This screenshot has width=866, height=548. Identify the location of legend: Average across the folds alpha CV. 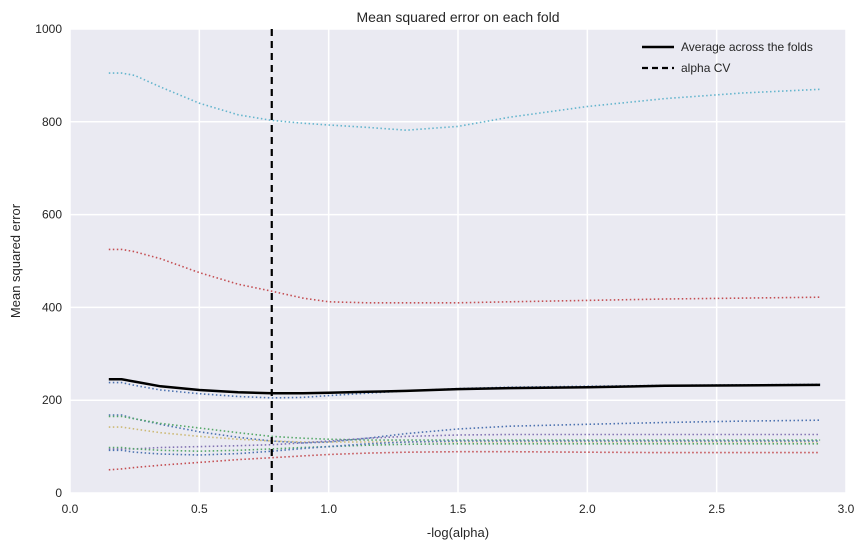
(727, 57).